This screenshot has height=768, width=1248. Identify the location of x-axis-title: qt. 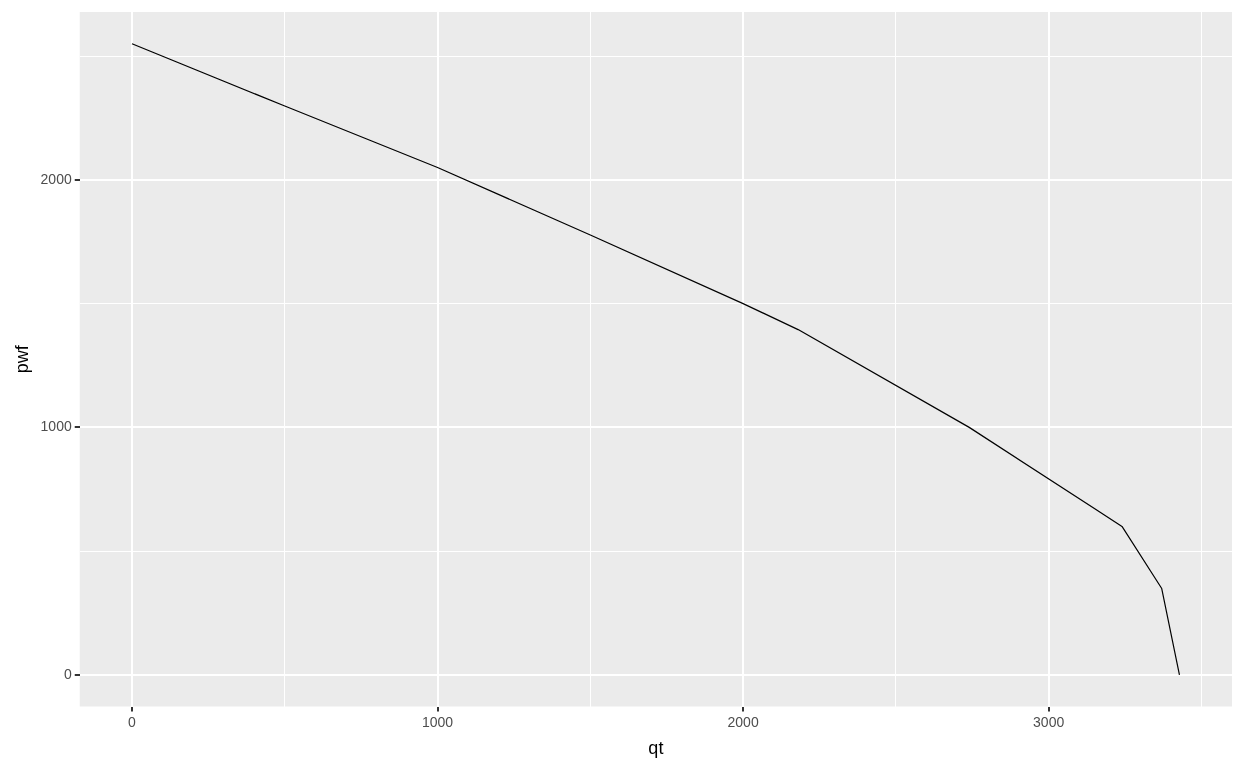
(656, 748).